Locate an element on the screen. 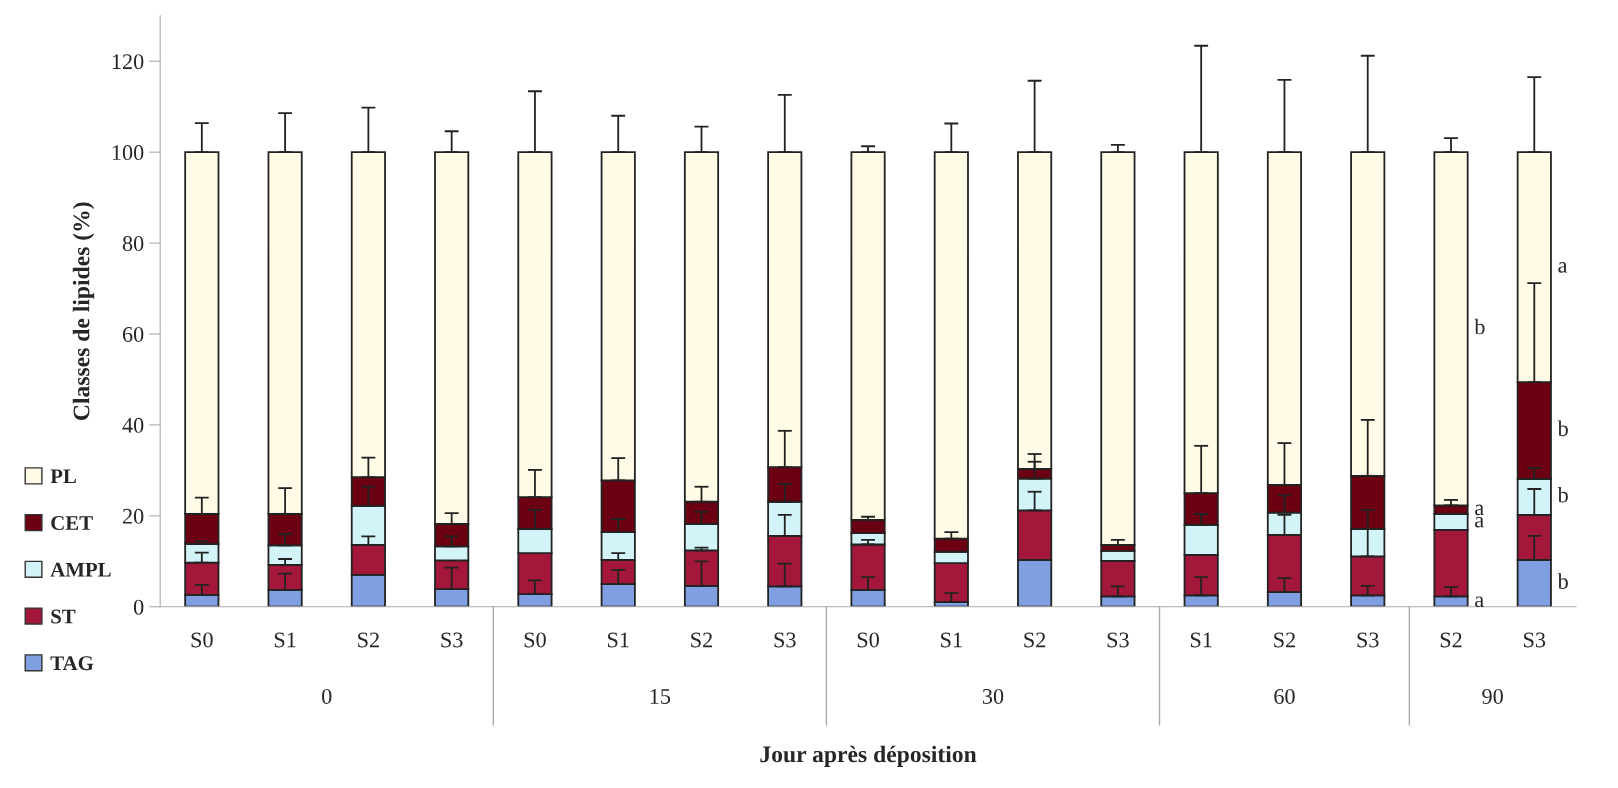 This screenshot has height=788, width=1618. text: 15 is located at coordinates (660, 696).